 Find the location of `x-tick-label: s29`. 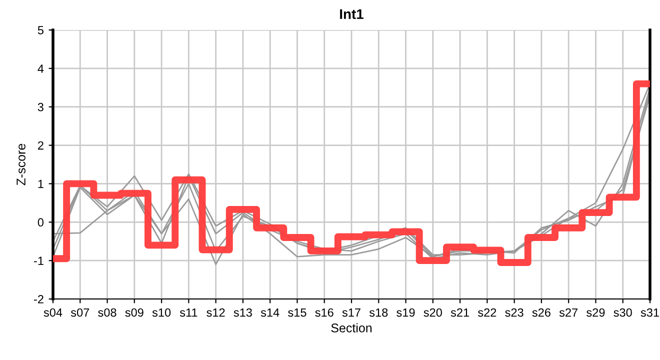

x-tick-label: s29 is located at coordinates (595, 312).